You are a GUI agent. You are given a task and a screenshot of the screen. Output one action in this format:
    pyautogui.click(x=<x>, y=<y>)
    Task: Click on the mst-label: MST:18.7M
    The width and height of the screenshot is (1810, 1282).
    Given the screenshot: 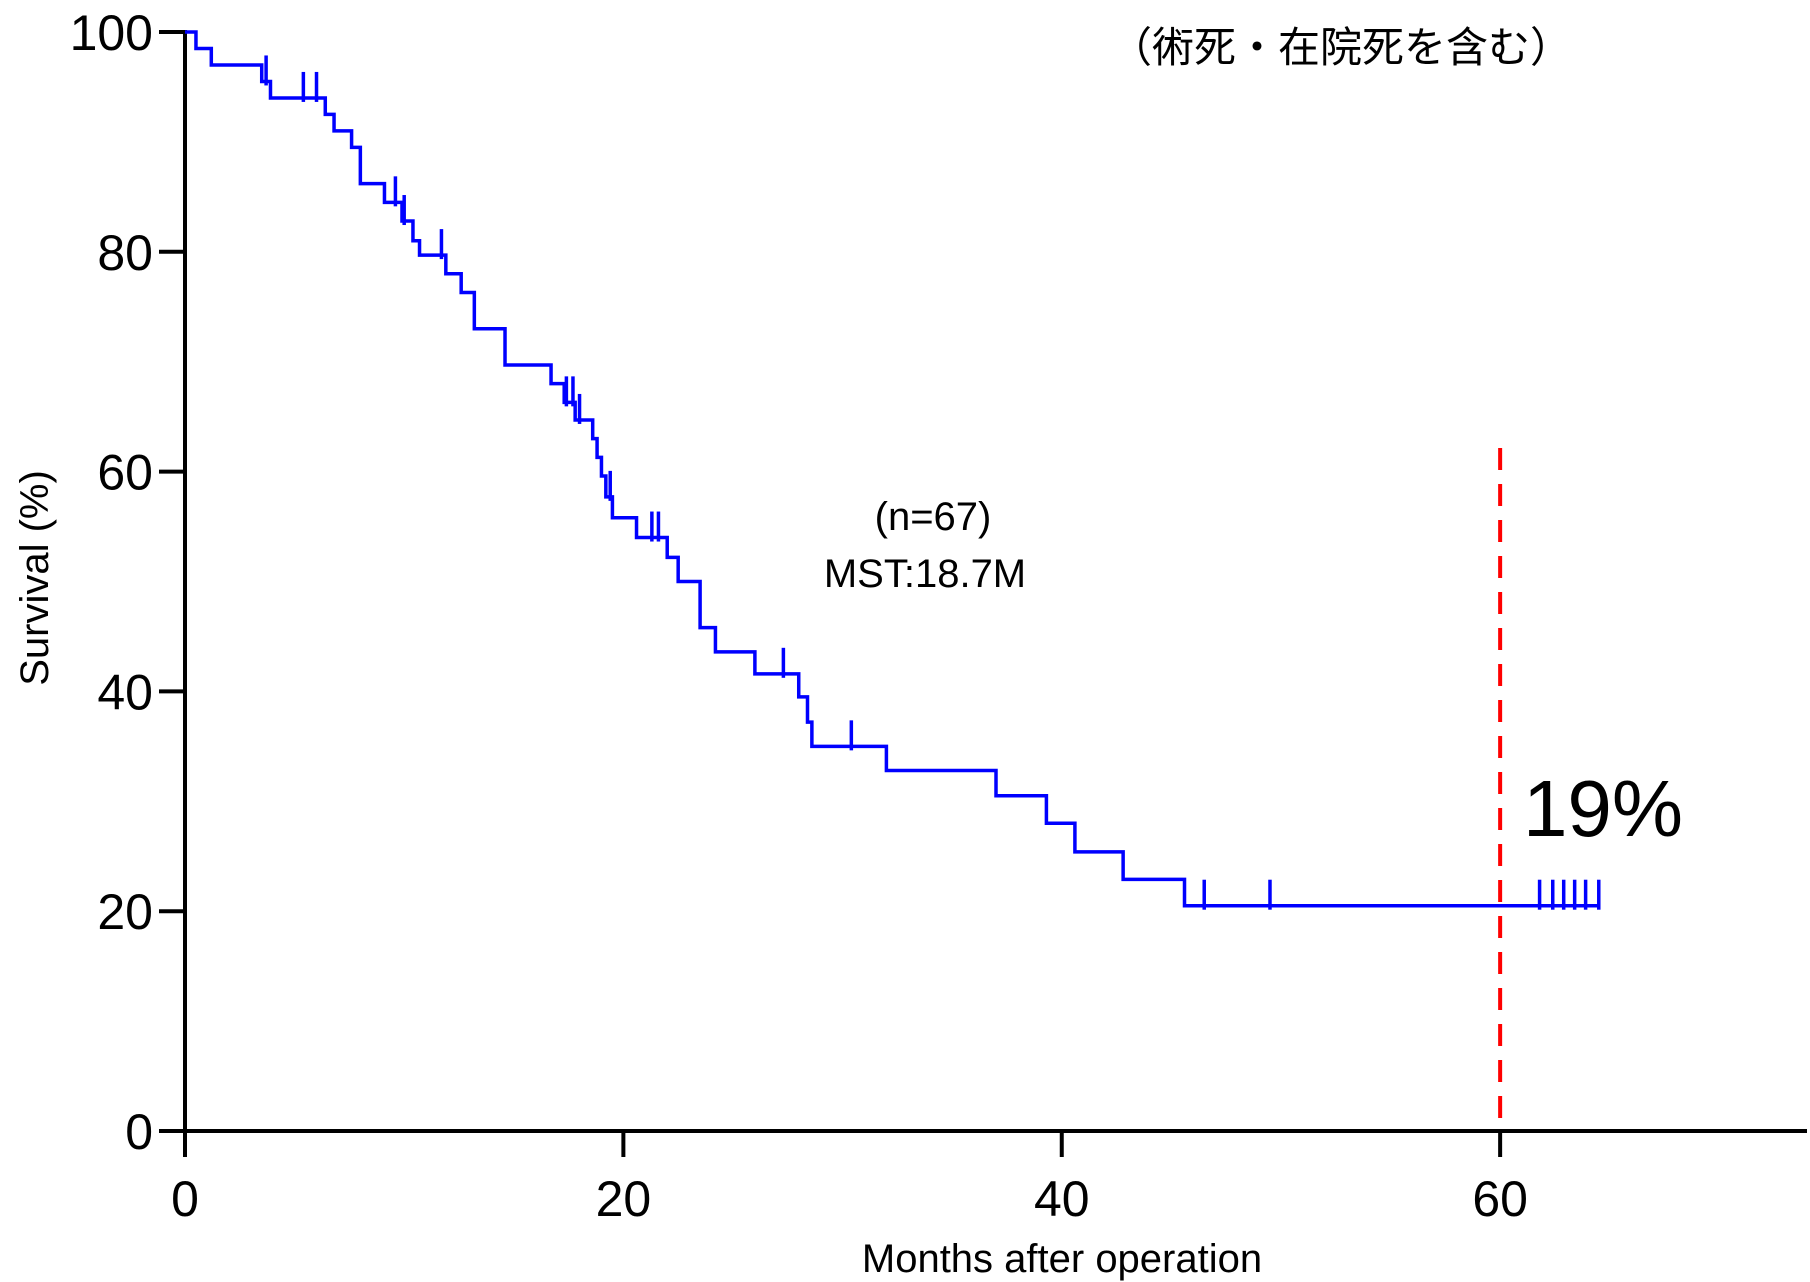 What is the action you would take?
    pyautogui.click(x=925, y=574)
    